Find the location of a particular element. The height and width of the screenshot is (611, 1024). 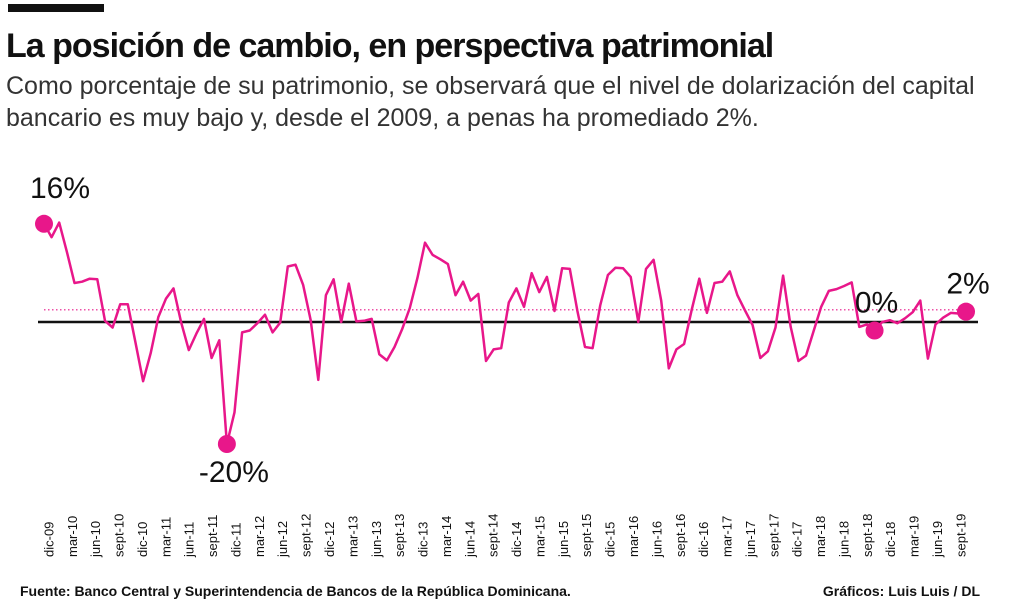

x-tick-label: mar-18 is located at coordinates (820, 536).